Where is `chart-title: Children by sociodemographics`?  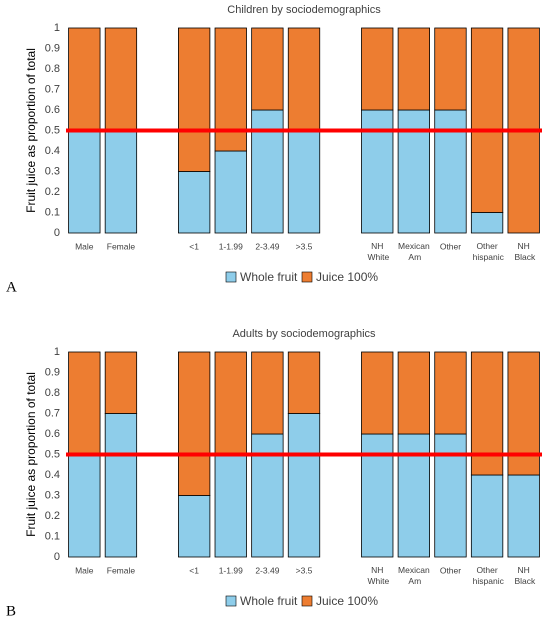
chart-title: Children by sociodemographics is located at coordinates (304, 10).